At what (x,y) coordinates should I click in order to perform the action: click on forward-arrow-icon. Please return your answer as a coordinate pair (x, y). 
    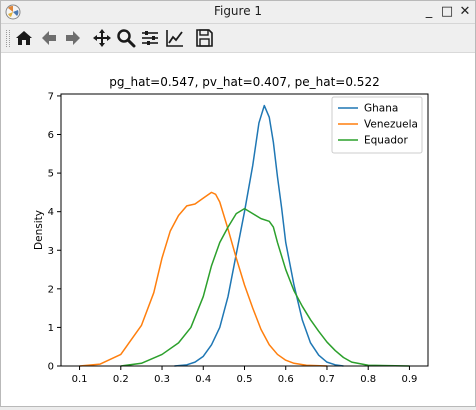
    Looking at the image, I should click on (73, 38).